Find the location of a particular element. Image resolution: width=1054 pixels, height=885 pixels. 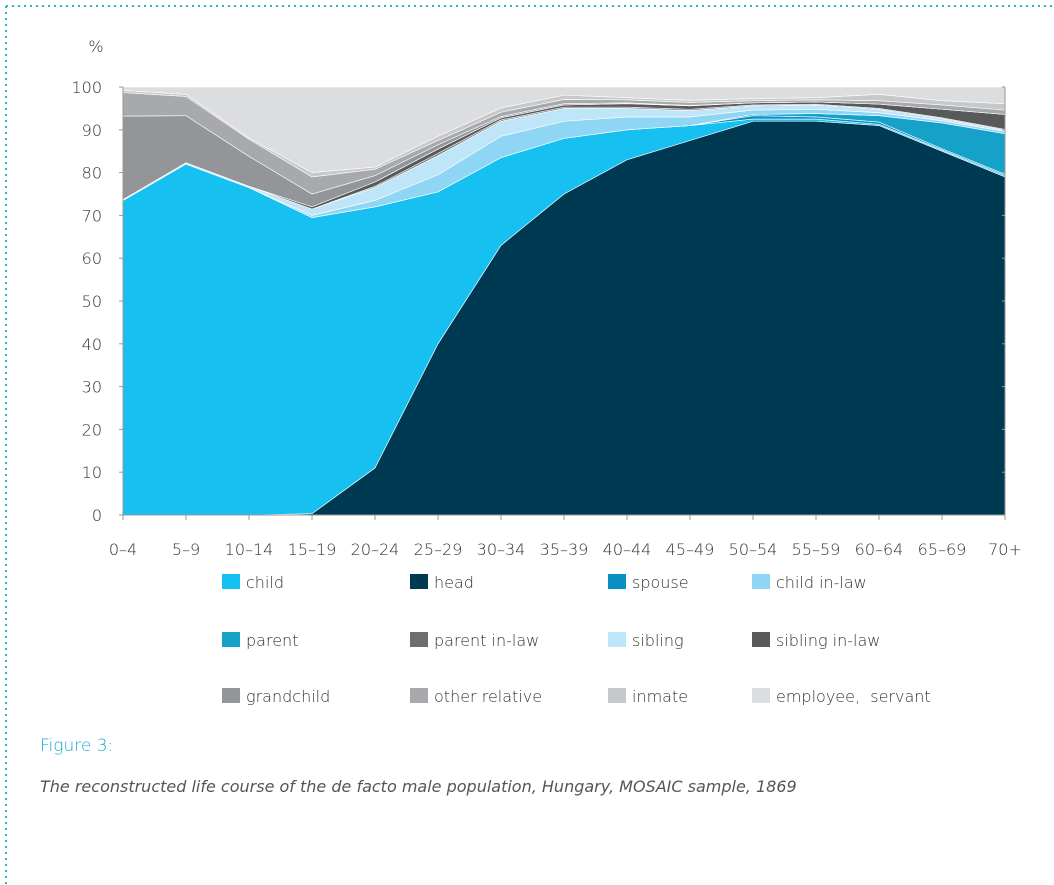

x-tick-label: 40–44 is located at coordinates (627, 549).